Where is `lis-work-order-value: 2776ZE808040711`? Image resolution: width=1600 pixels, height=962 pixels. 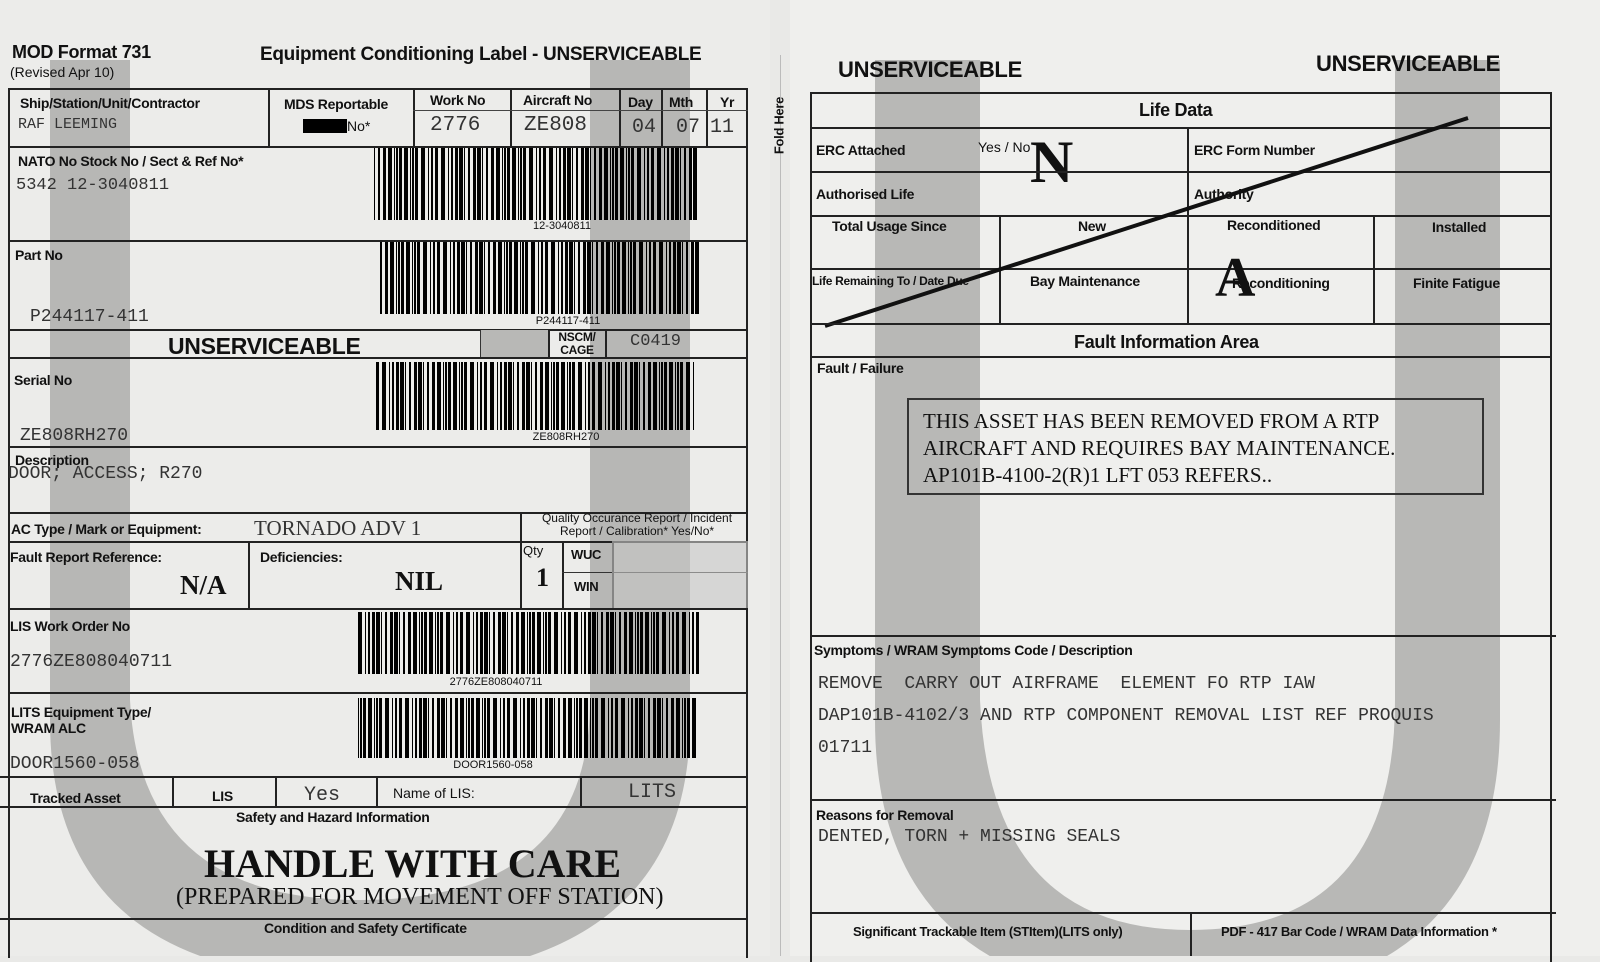 lis-work-order-value: 2776ZE808040711 is located at coordinates (91, 662).